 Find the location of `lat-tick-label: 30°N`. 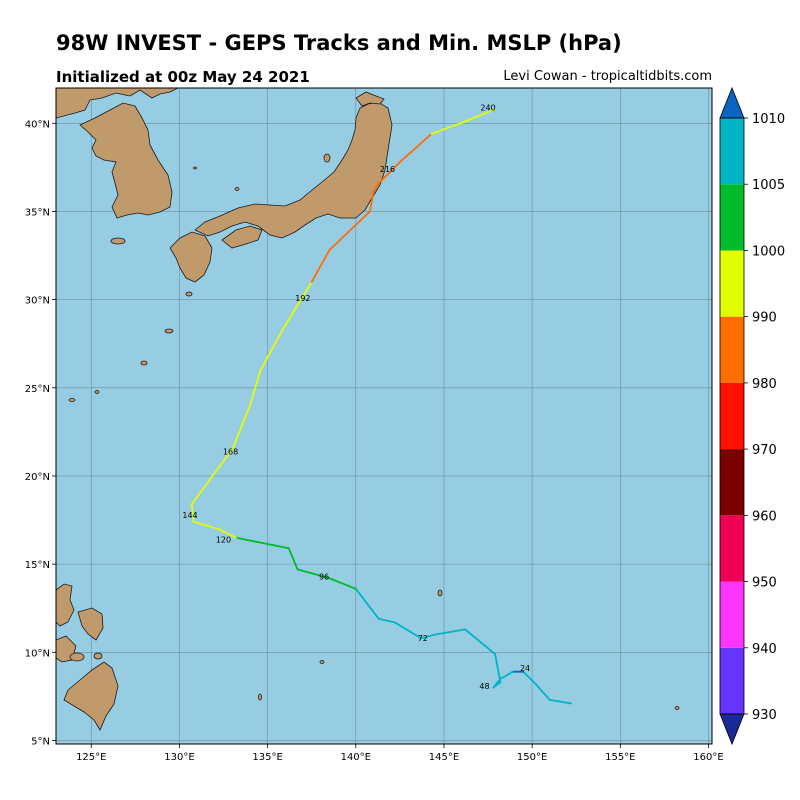

lat-tick-label: 30°N is located at coordinates (37, 301).